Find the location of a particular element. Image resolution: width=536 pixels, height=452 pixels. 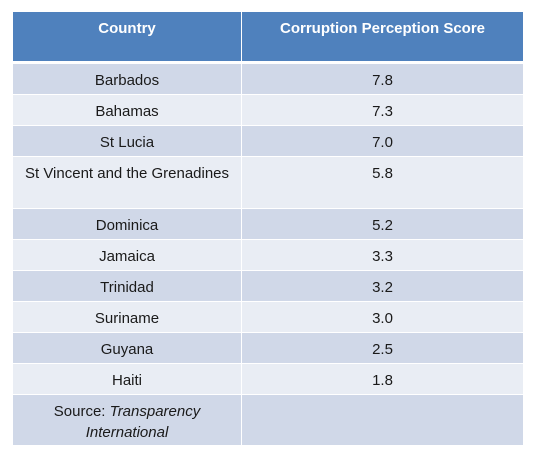

country-cell: Guyana is located at coordinates (127, 348).